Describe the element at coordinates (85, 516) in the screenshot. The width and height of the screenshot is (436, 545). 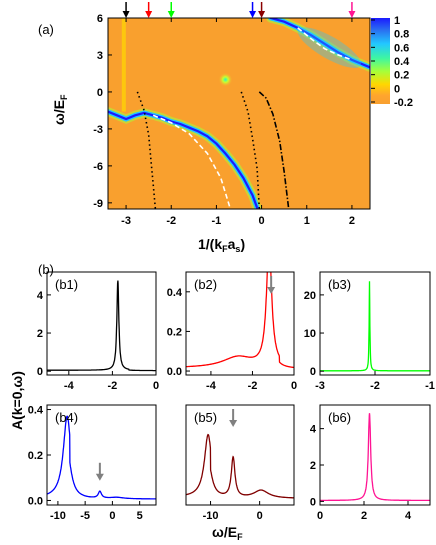
I see `x-tick-label: -5` at that location.